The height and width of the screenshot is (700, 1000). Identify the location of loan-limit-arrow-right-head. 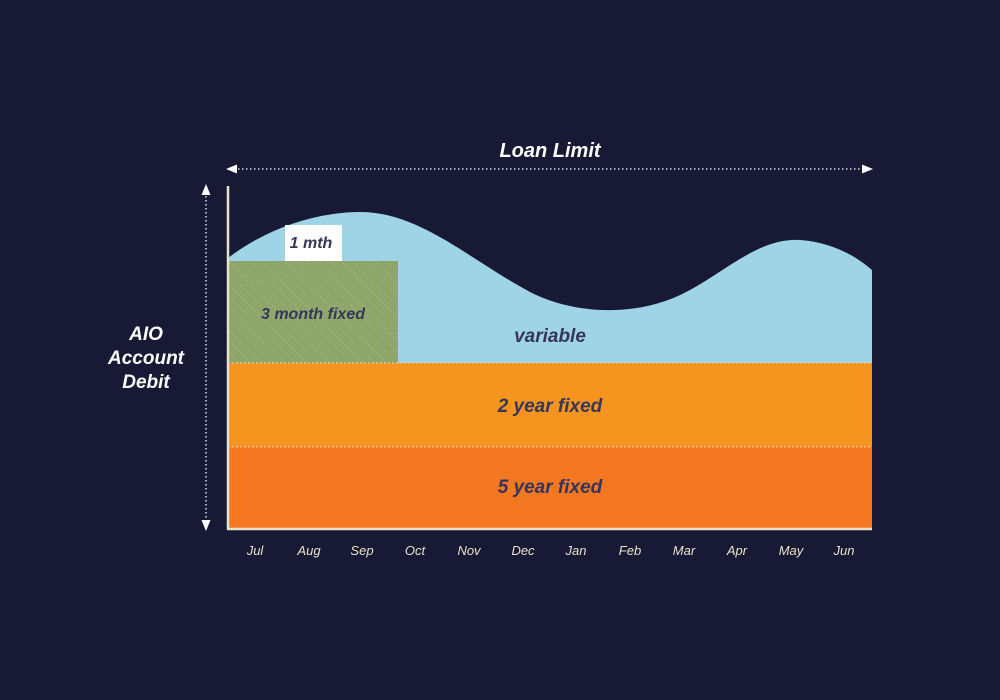
(867, 169).